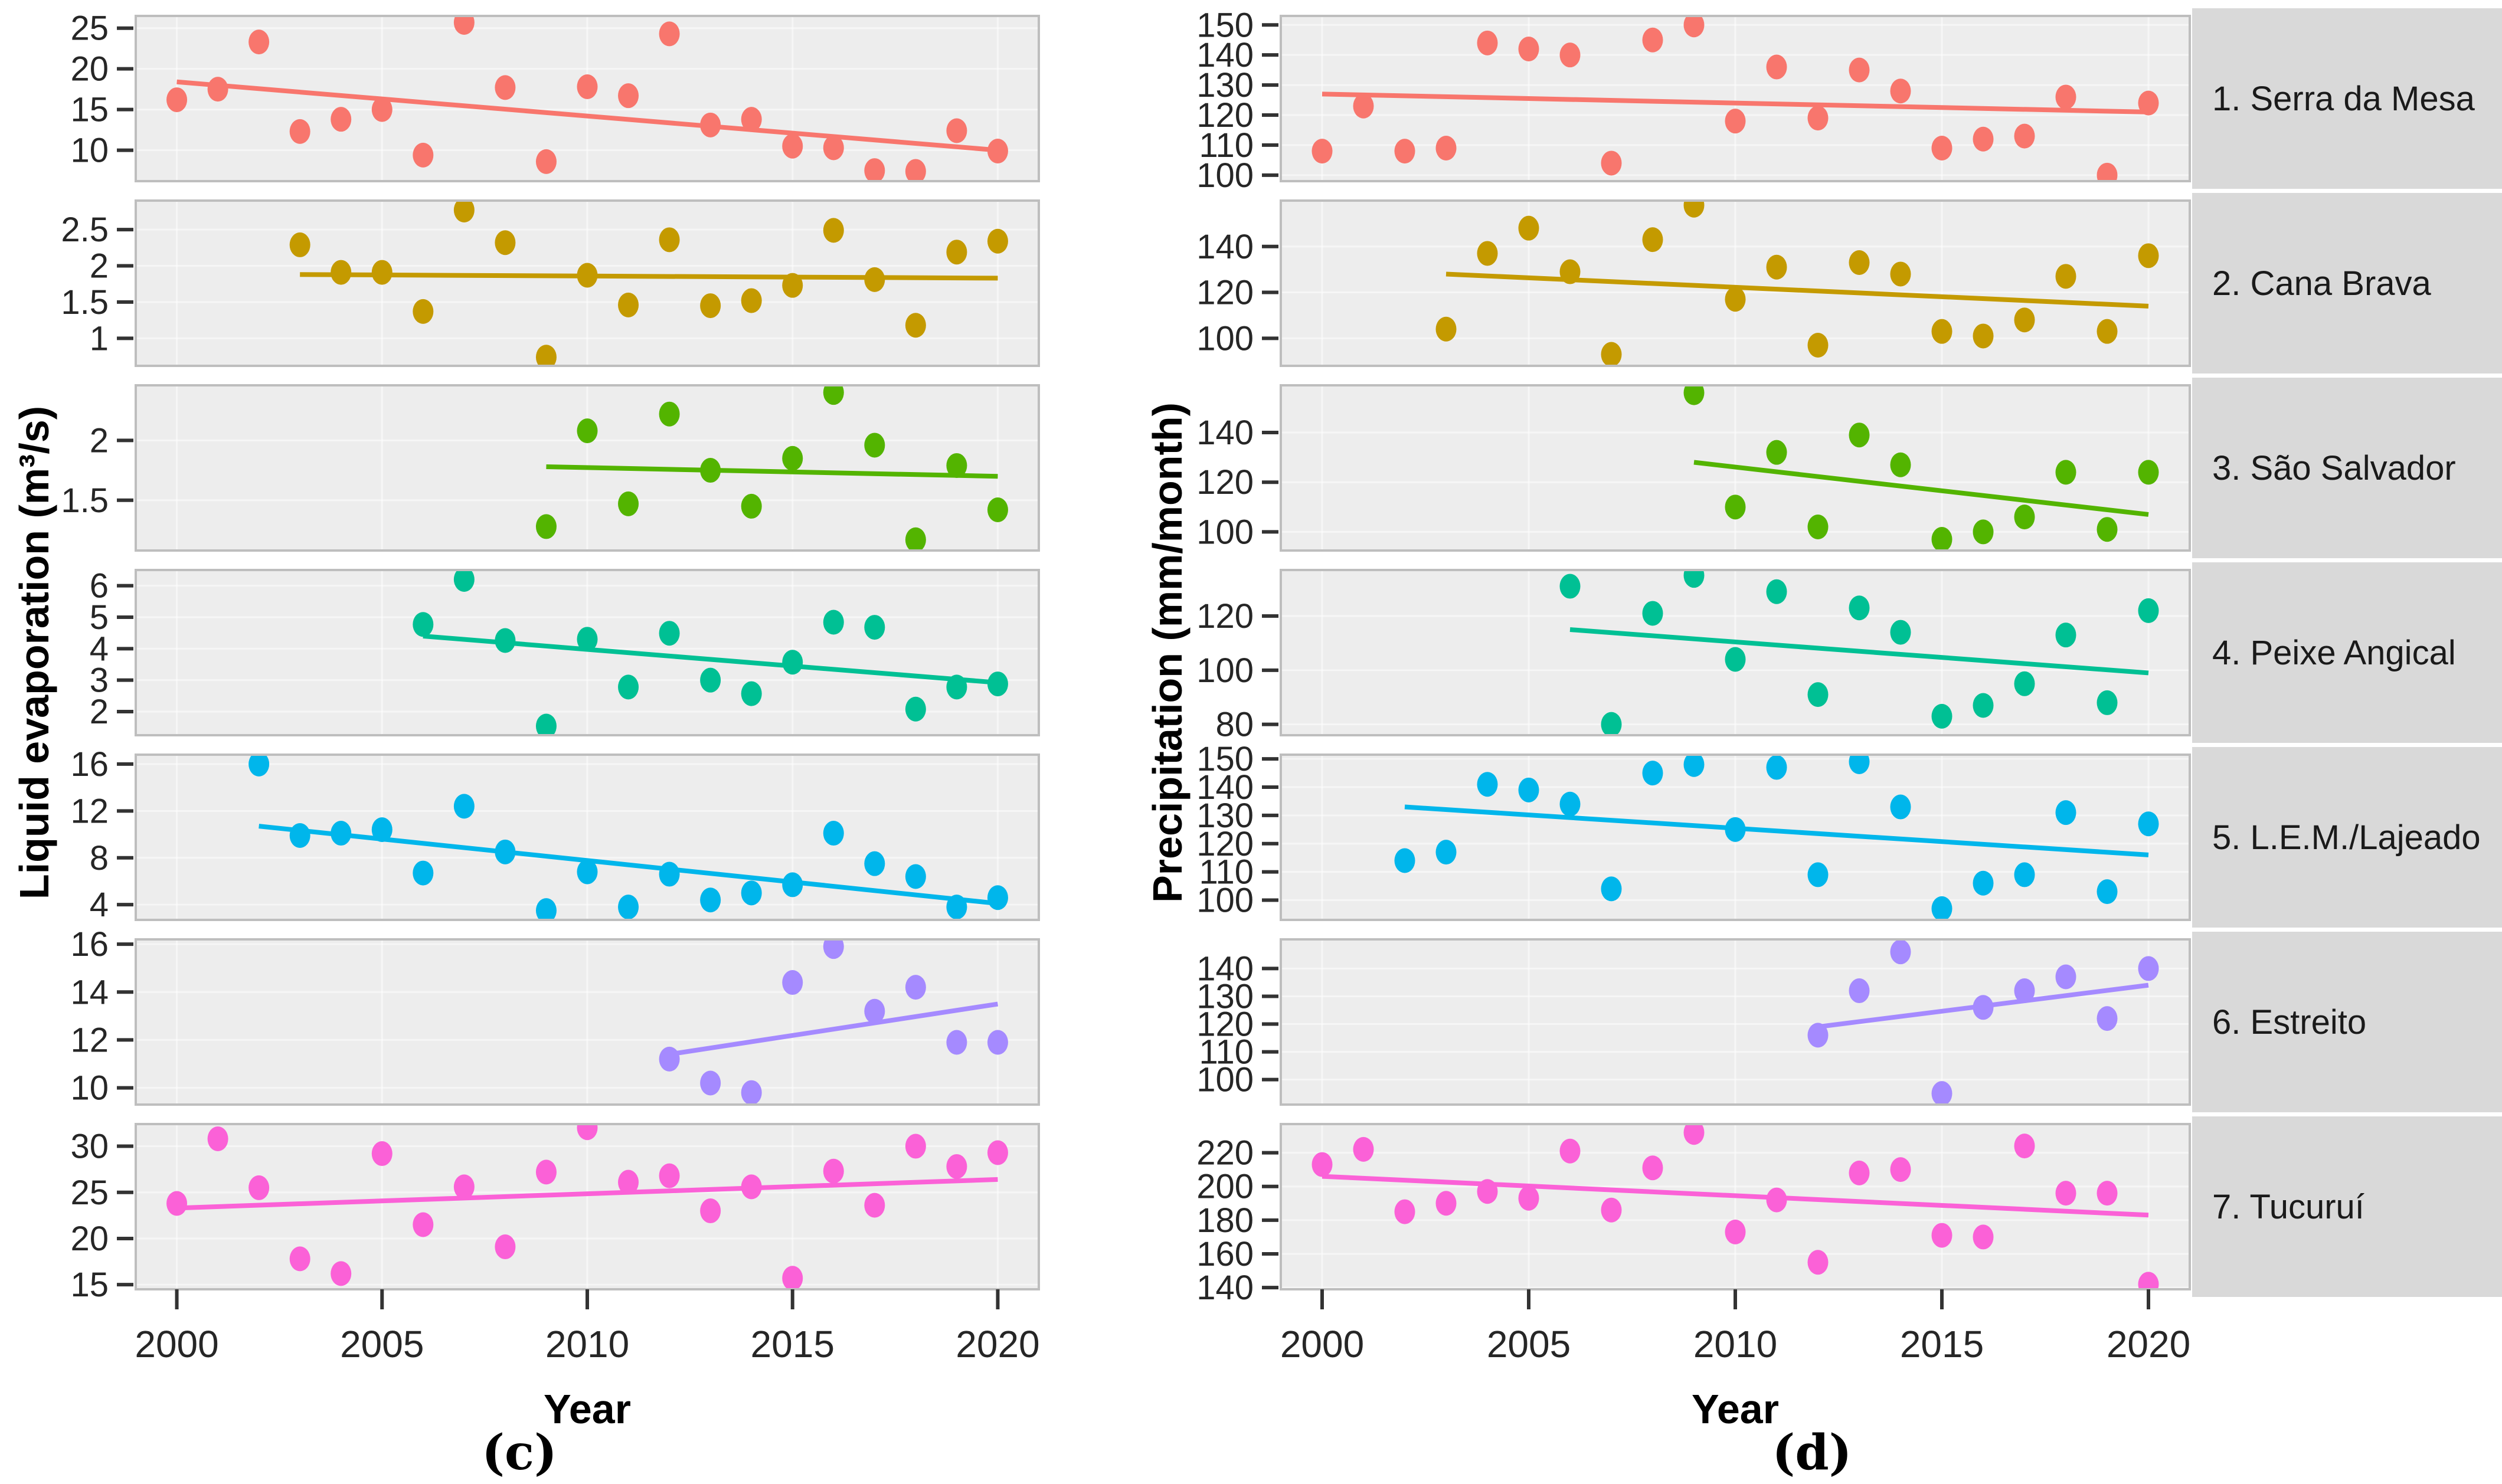 Image resolution: width=2502 pixels, height=1484 pixels. I want to click on facet-strip-label: 1. Serra da Mesa, so click(2343, 99).